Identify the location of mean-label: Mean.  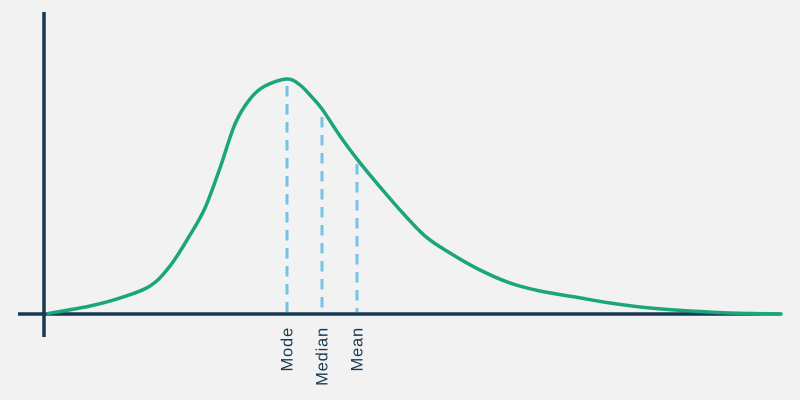
(358, 349).